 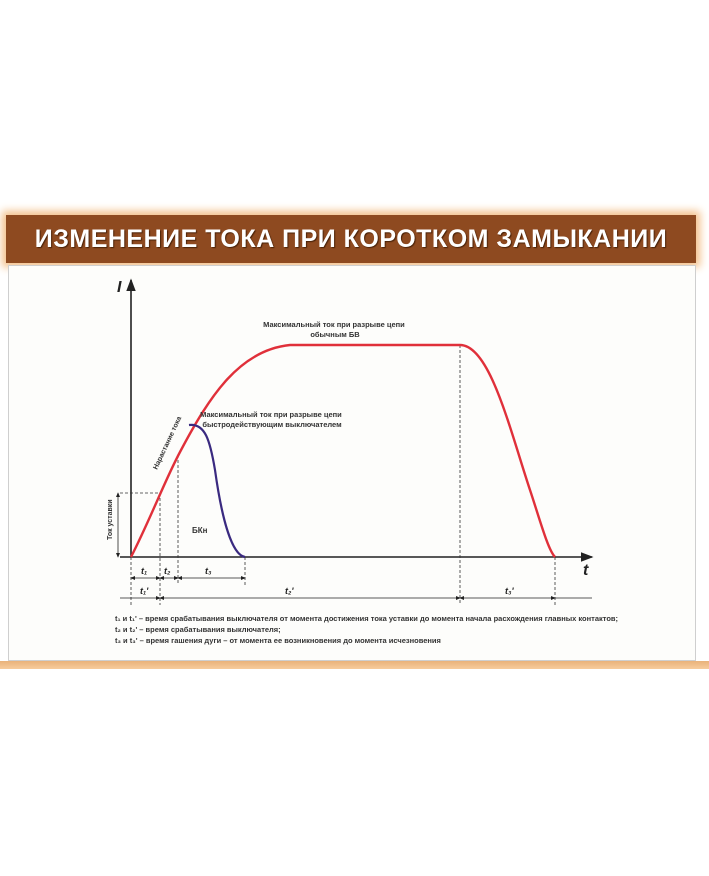 I want to click on interval-t1: t₁, so click(x=144, y=571).